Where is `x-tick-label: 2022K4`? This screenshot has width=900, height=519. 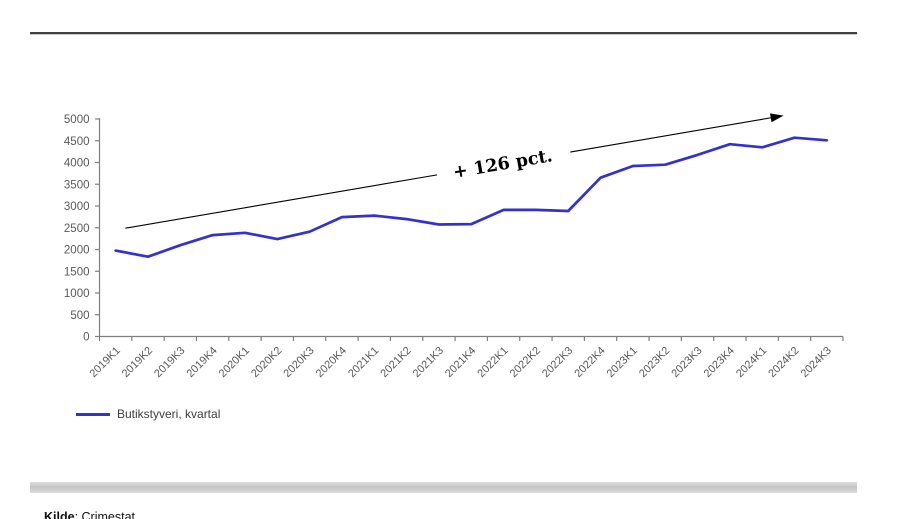
x-tick-label: 2022K4 is located at coordinates (589, 362).